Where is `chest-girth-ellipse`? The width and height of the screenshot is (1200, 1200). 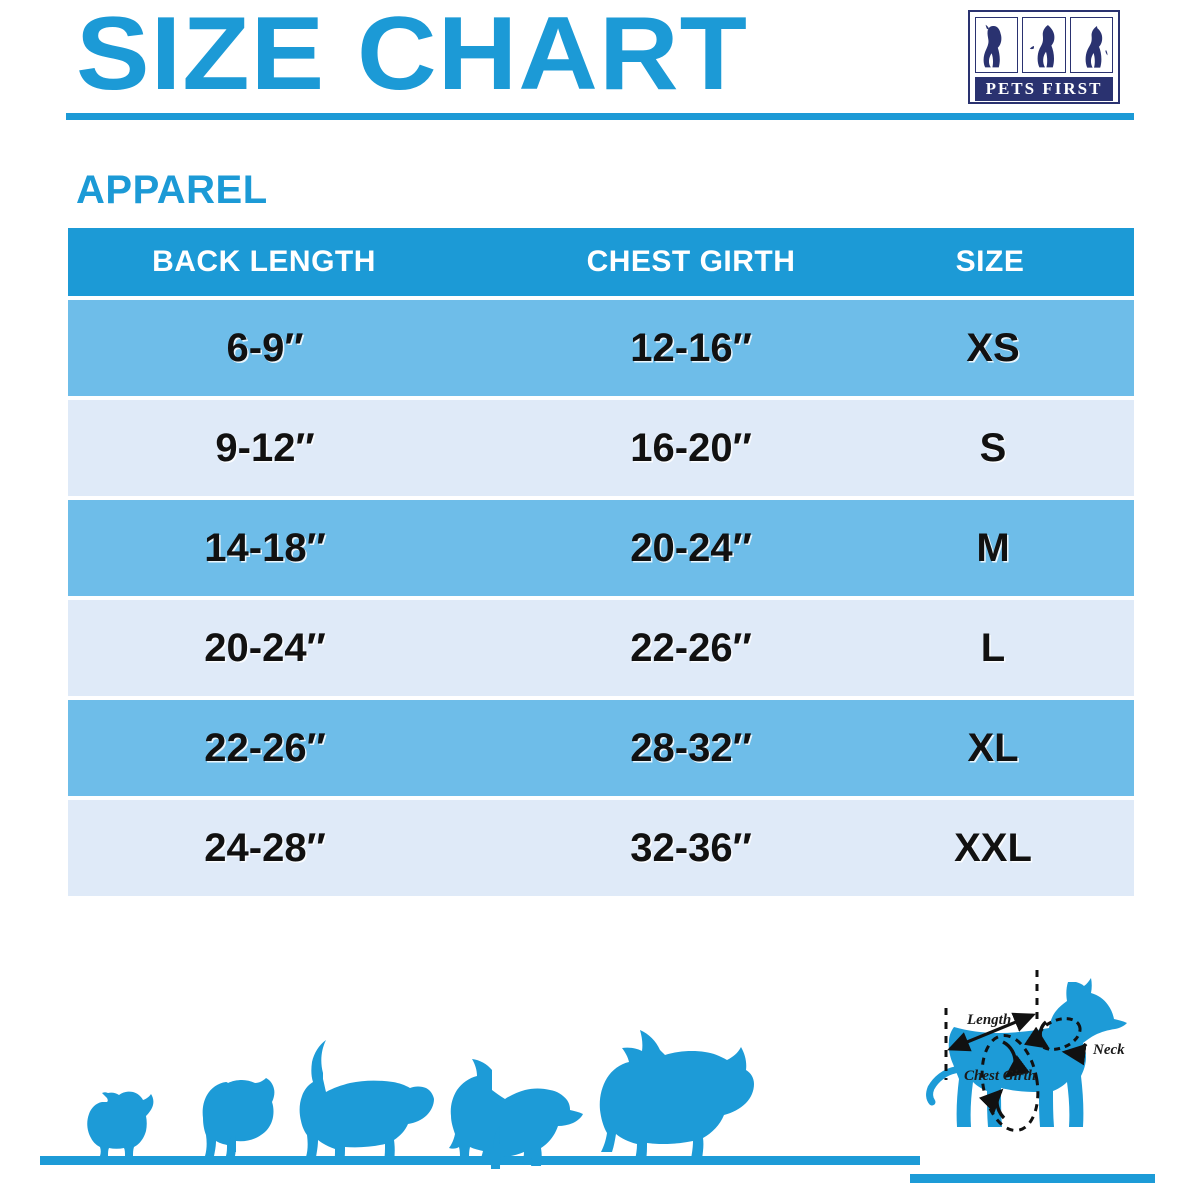
chest-girth-ellipse is located at coordinates (1010, 1083).